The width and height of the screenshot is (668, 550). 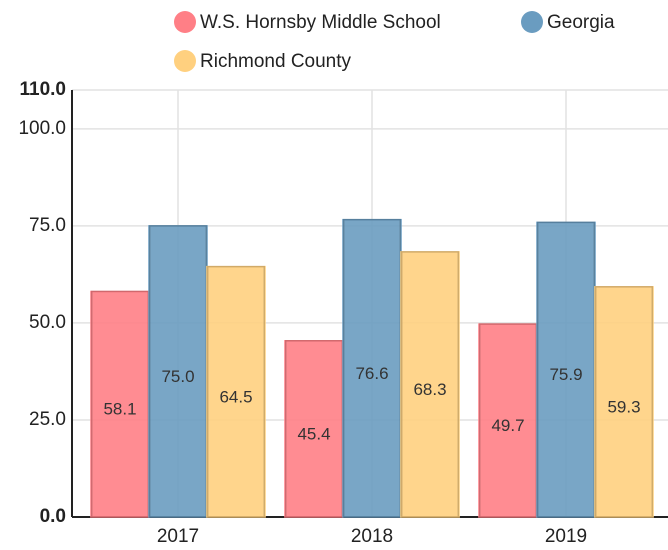 What do you see at coordinates (313, 433) in the screenshot?
I see `data-label: 45.4` at bounding box center [313, 433].